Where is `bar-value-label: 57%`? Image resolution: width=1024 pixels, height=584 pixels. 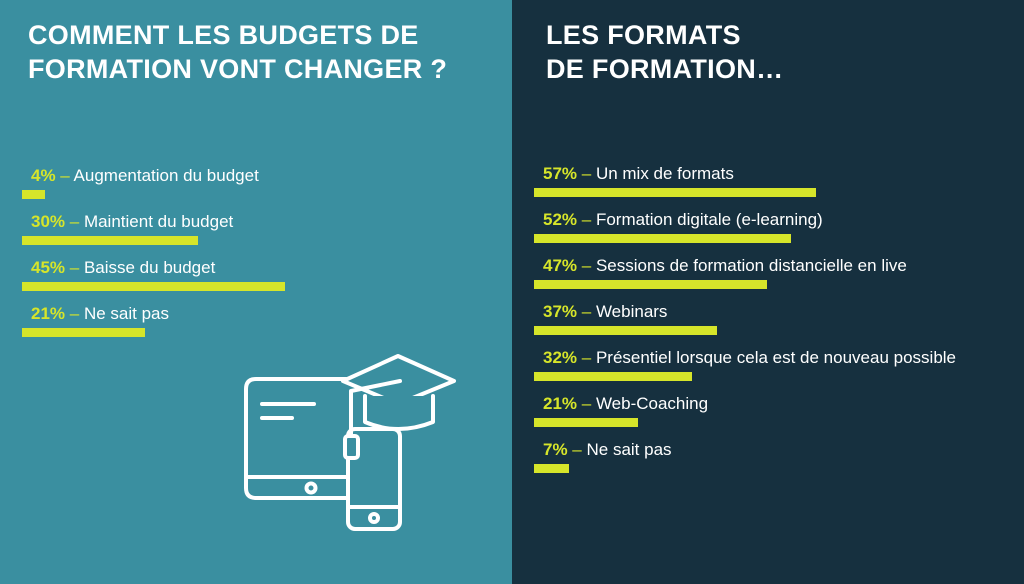 bar-value-label: 57% is located at coordinates (560, 173).